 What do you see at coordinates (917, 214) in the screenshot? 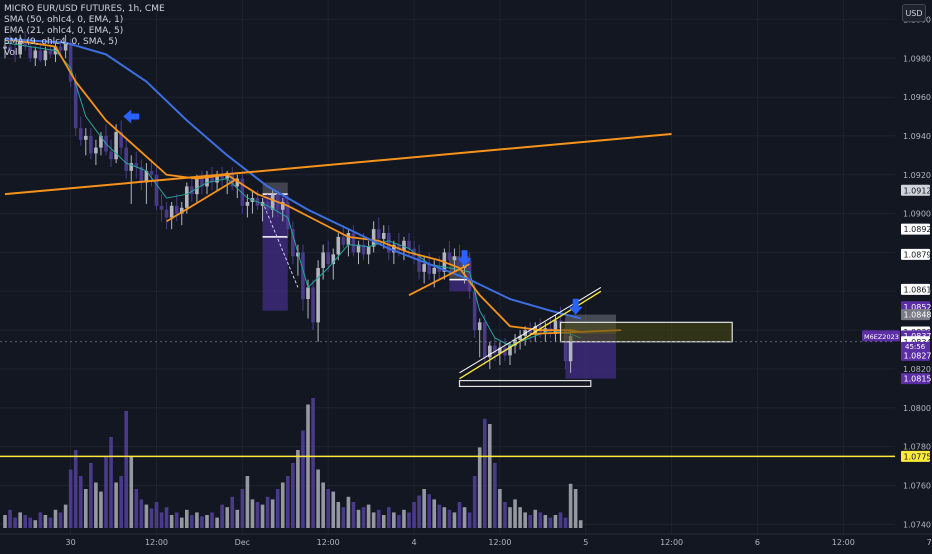
I see `price-tick-label: 1.0900` at bounding box center [917, 214].